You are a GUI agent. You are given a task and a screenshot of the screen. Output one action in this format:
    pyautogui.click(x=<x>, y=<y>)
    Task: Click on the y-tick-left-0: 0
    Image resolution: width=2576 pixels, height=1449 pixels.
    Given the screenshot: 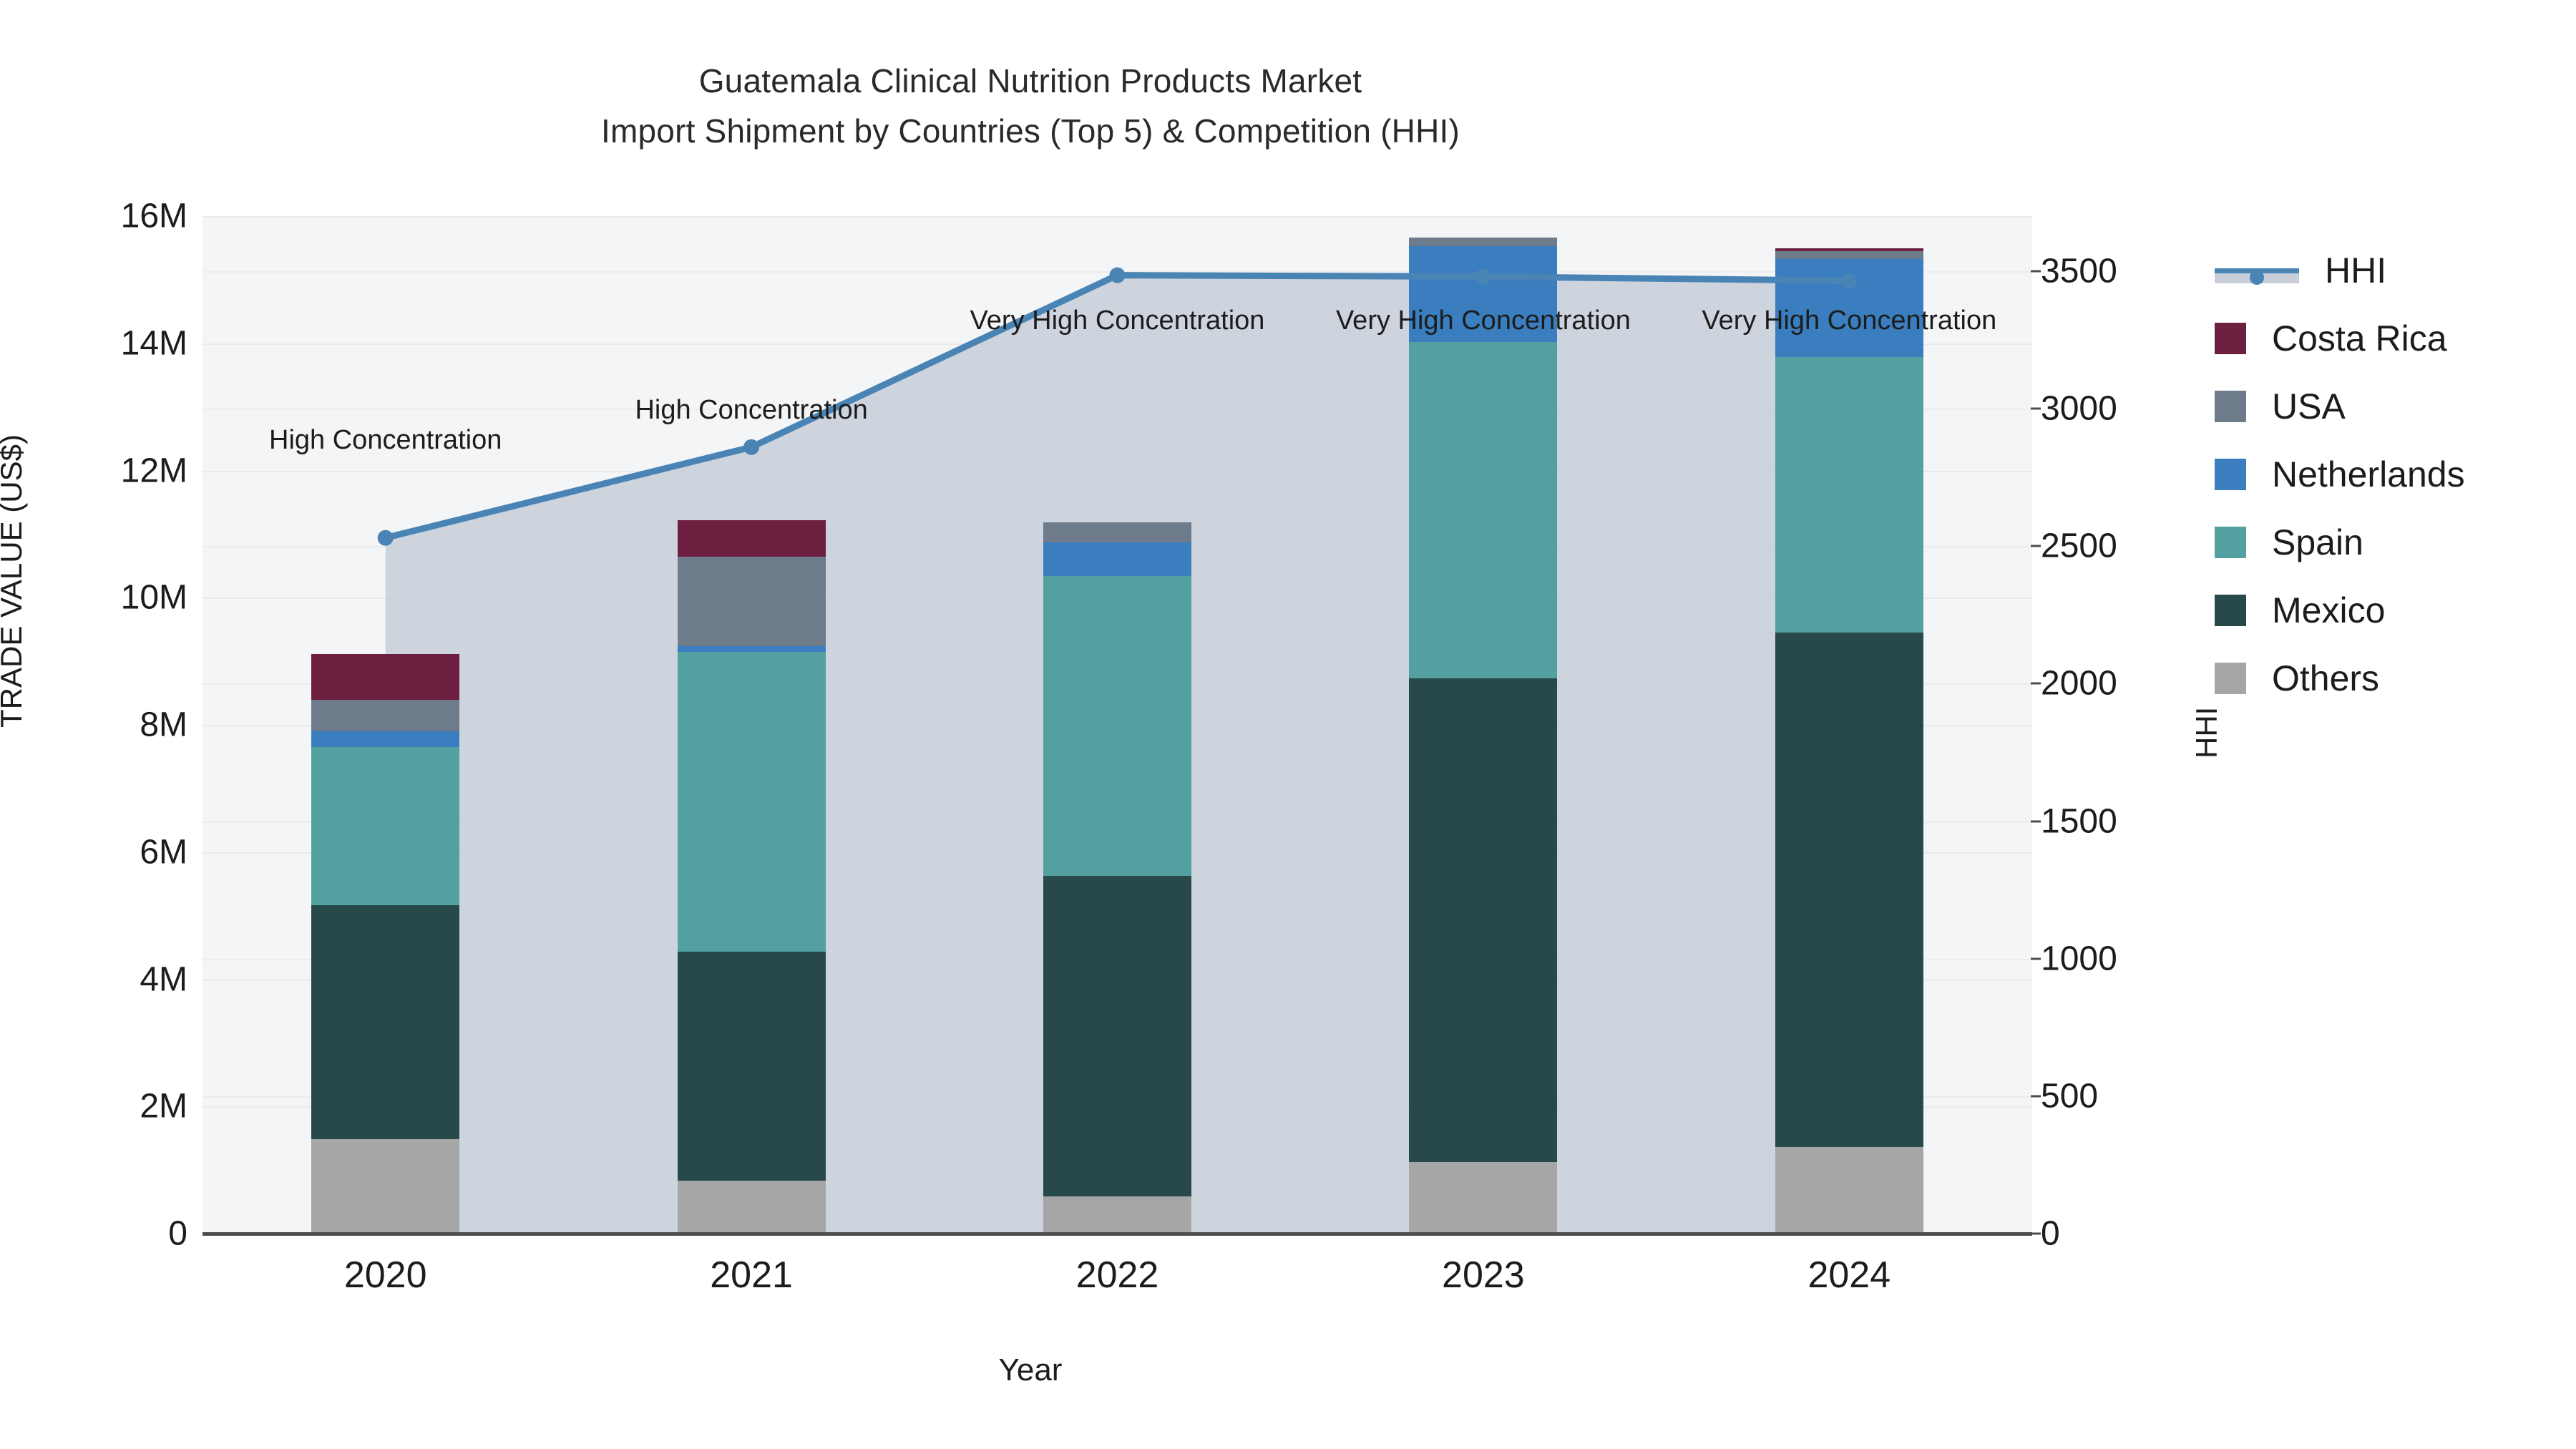 What is the action you would take?
    pyautogui.click(x=177, y=1233)
    